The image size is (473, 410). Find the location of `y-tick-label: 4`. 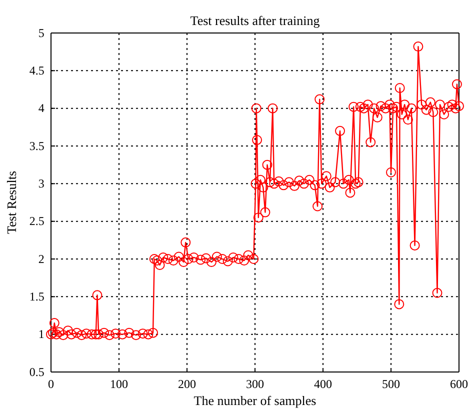

y-tick-label: 4 is located at coordinates (41, 108).